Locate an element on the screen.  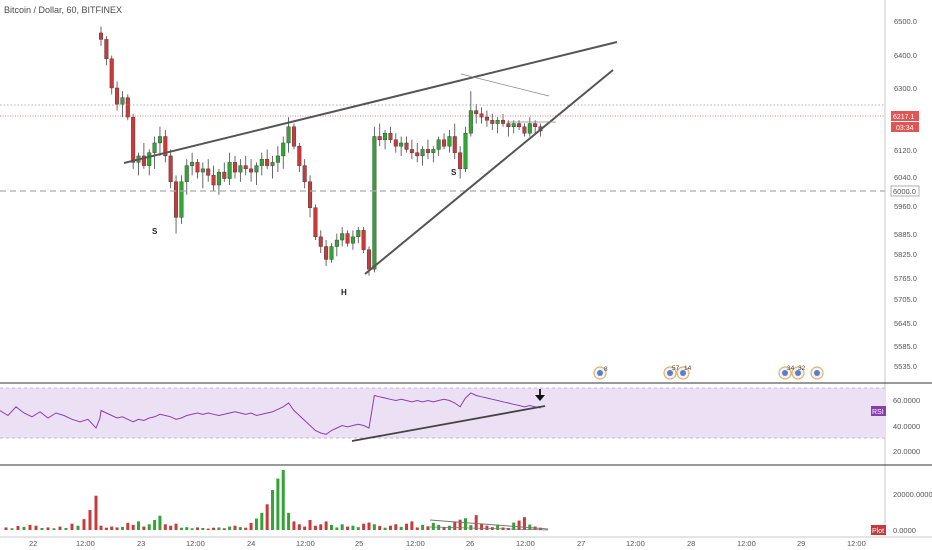
svg-text: 8 is located at coordinates (606, 369).